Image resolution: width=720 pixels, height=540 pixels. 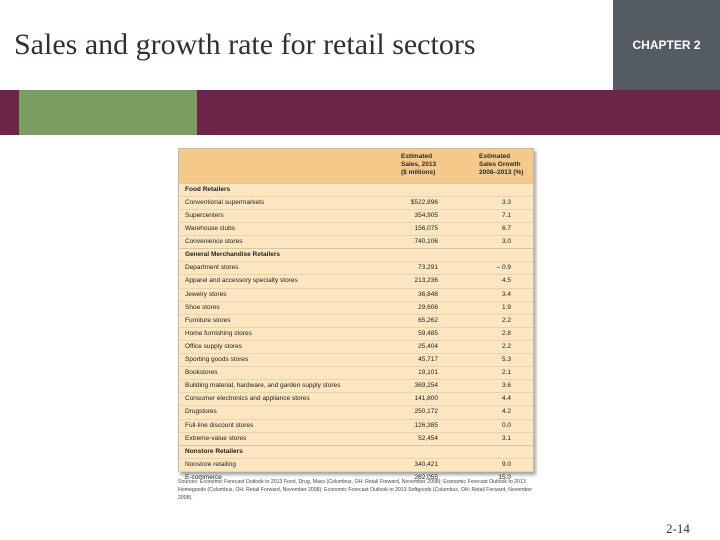 What do you see at coordinates (241, 281) in the screenshot?
I see `row-name: Apparel and accessory specialty stores` at bounding box center [241, 281].